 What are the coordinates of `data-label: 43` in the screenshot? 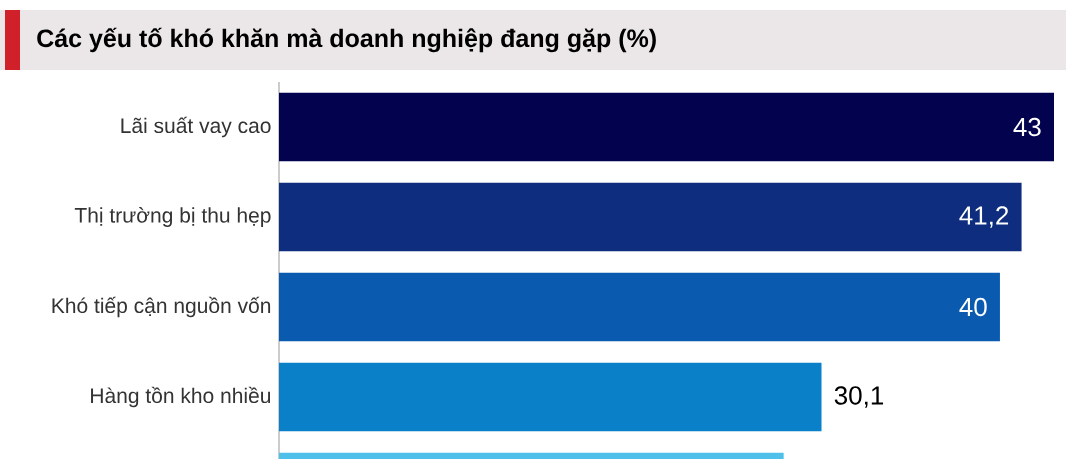 It's located at (1027, 127).